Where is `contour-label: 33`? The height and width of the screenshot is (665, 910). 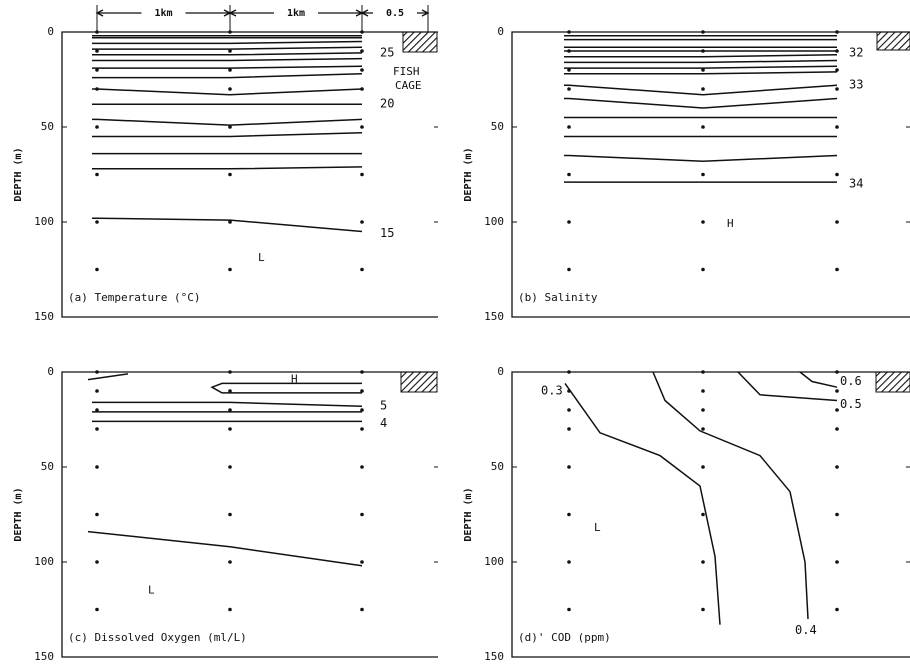
contour-label: 33 is located at coordinates (856, 85).